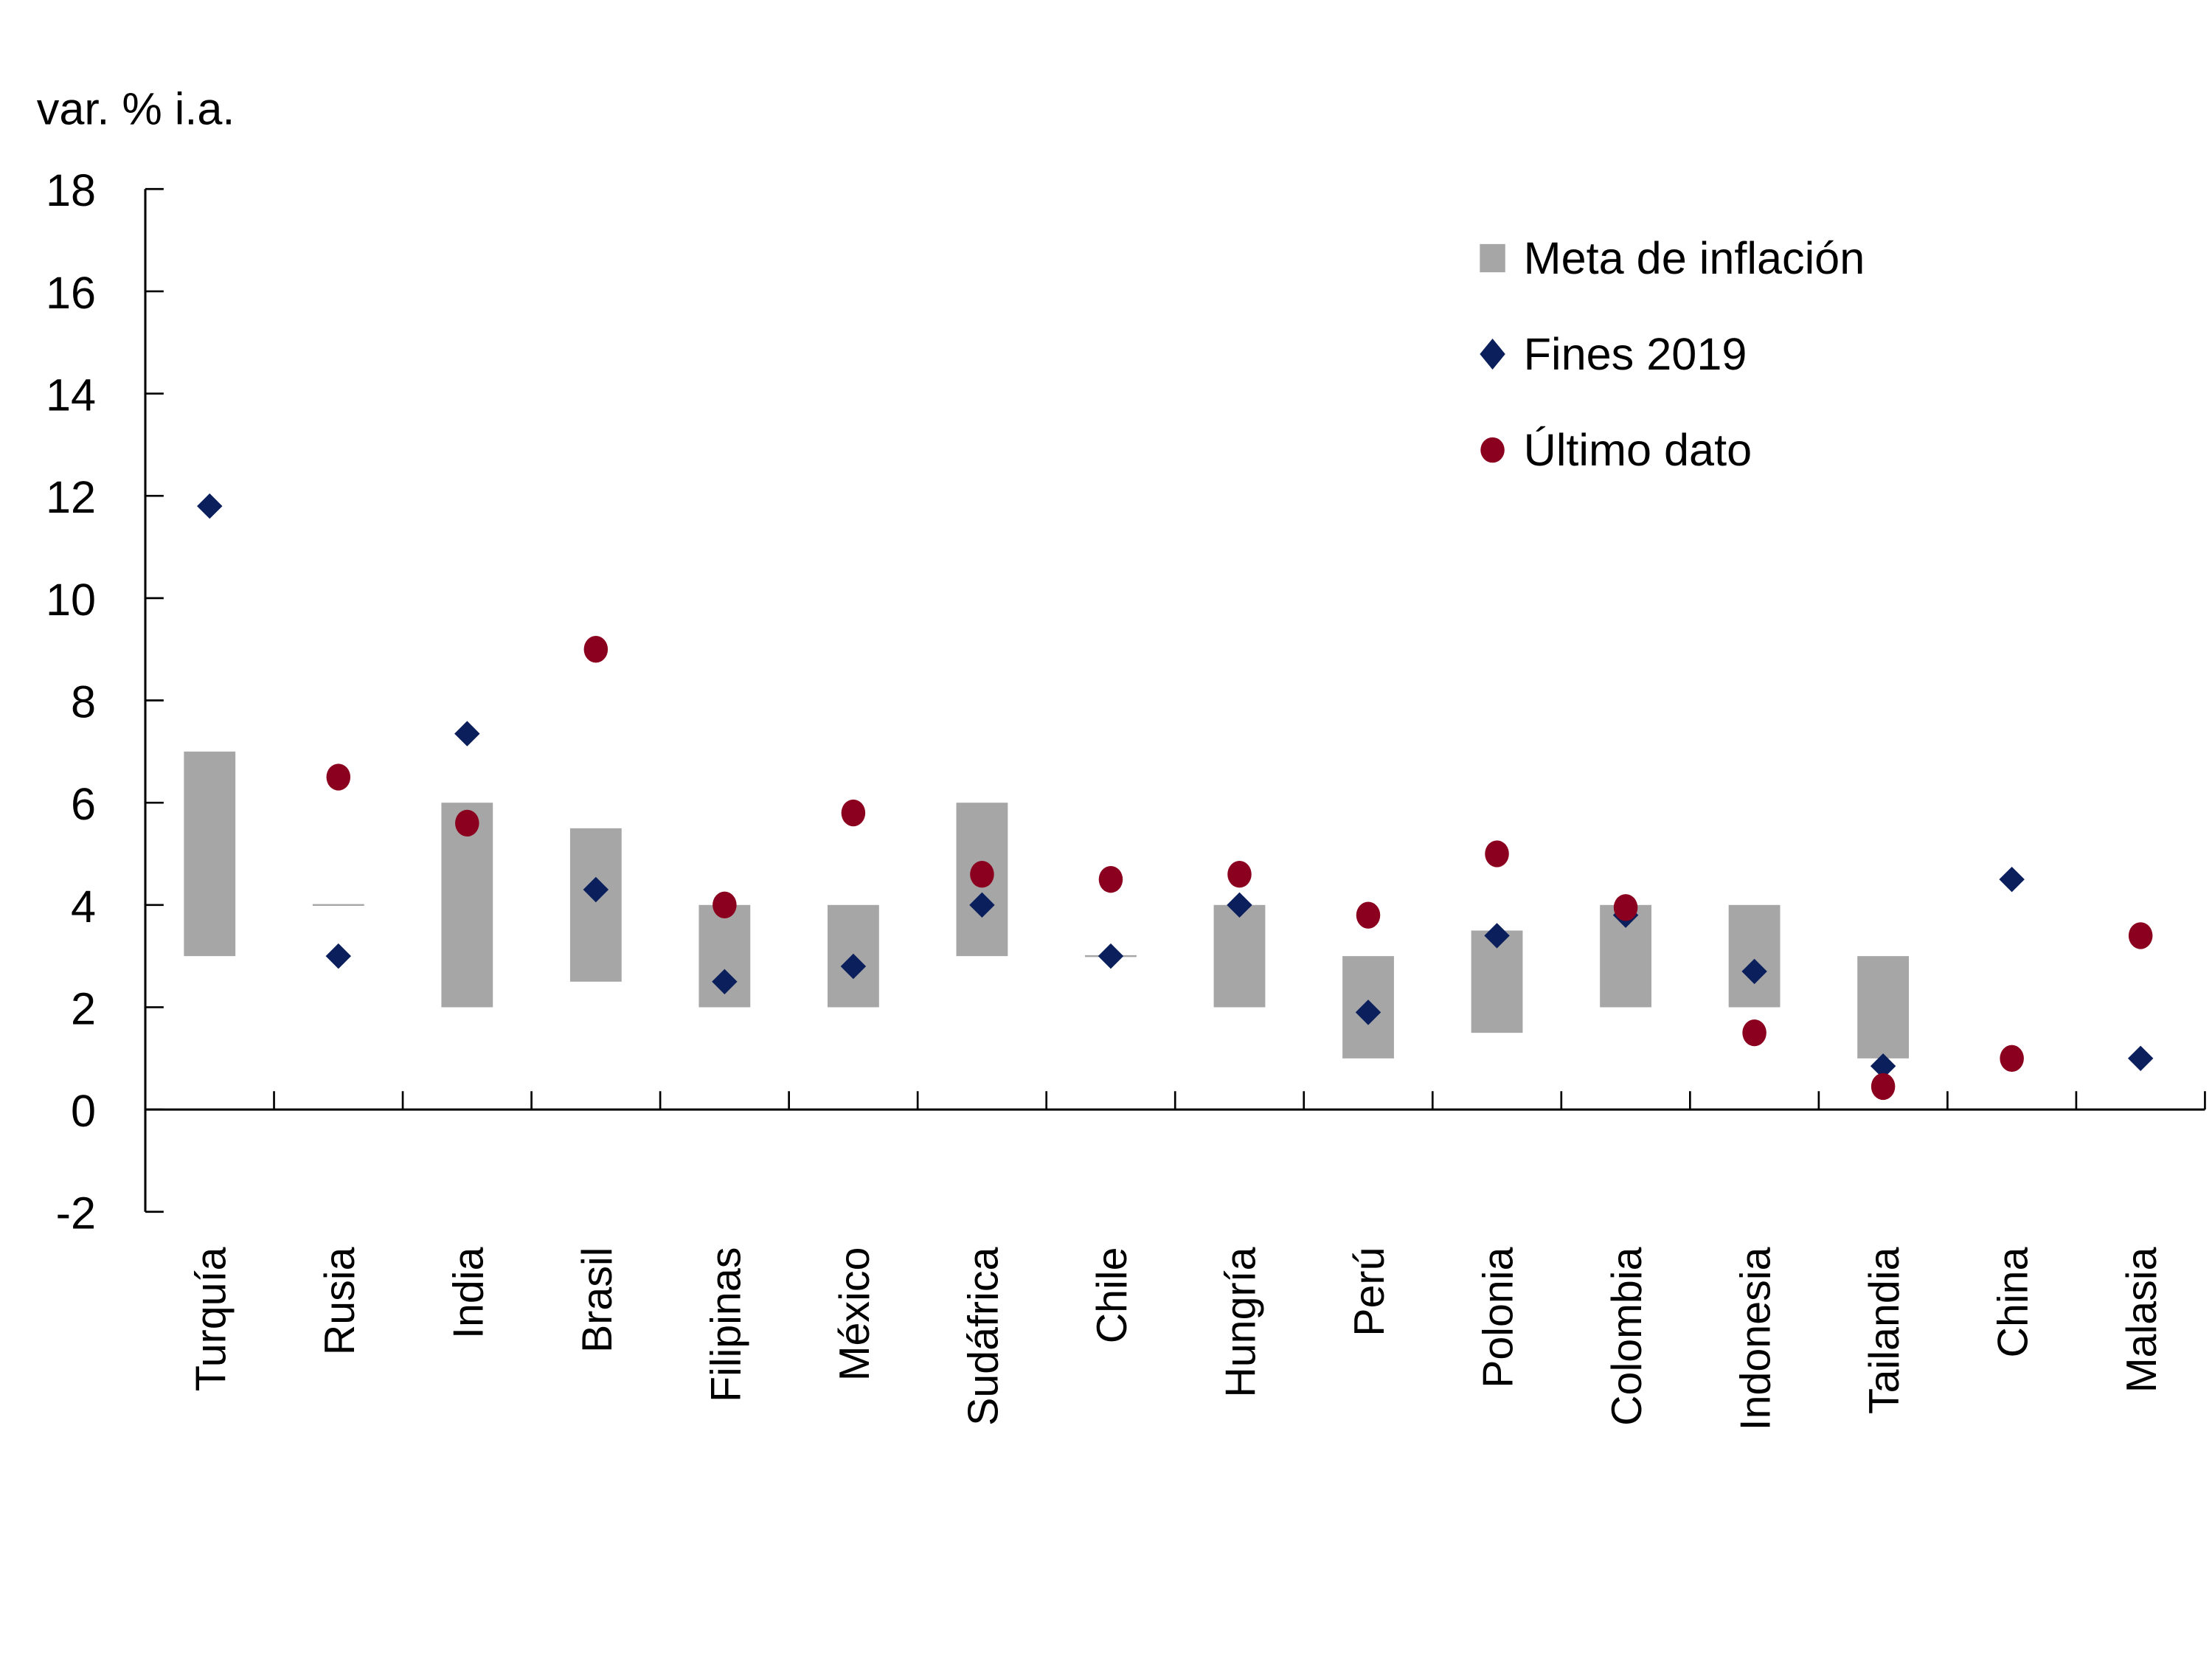  Describe the element at coordinates (2013, 1302) in the screenshot. I see `x-category-label: China` at that location.